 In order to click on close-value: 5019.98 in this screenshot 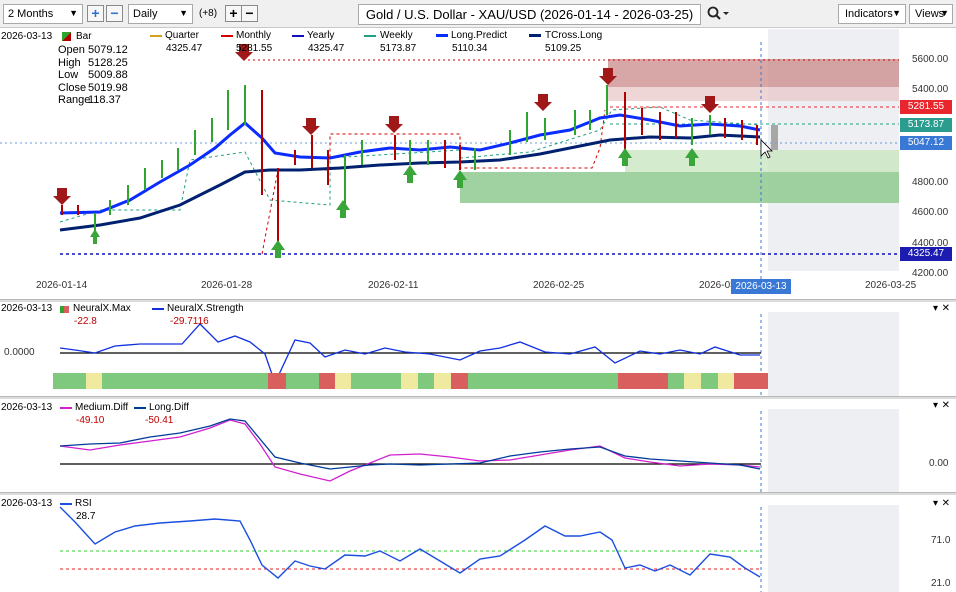, I will do `click(108, 87)`.